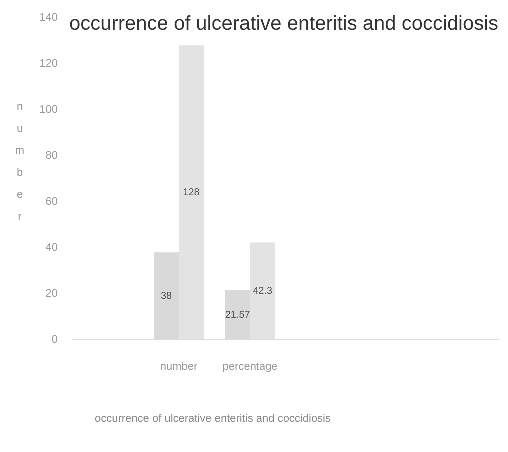 Image resolution: width=508 pixels, height=452 pixels. What do you see at coordinates (284, 24) in the screenshot?
I see `chart-title: occurrence of ulcerative enteritis and coccidiosis` at bounding box center [284, 24].